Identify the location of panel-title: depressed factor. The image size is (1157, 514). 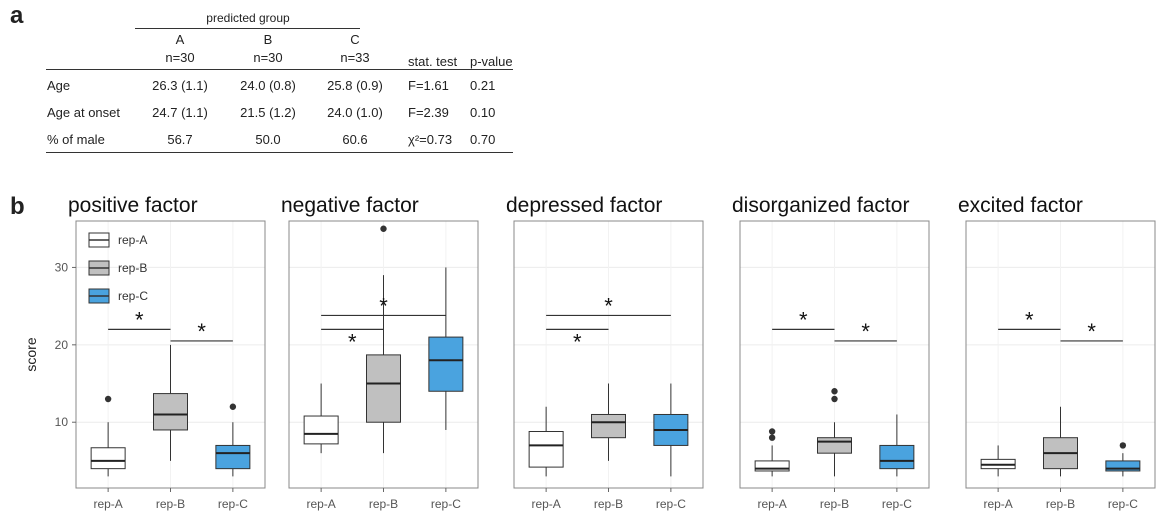
(584, 205).